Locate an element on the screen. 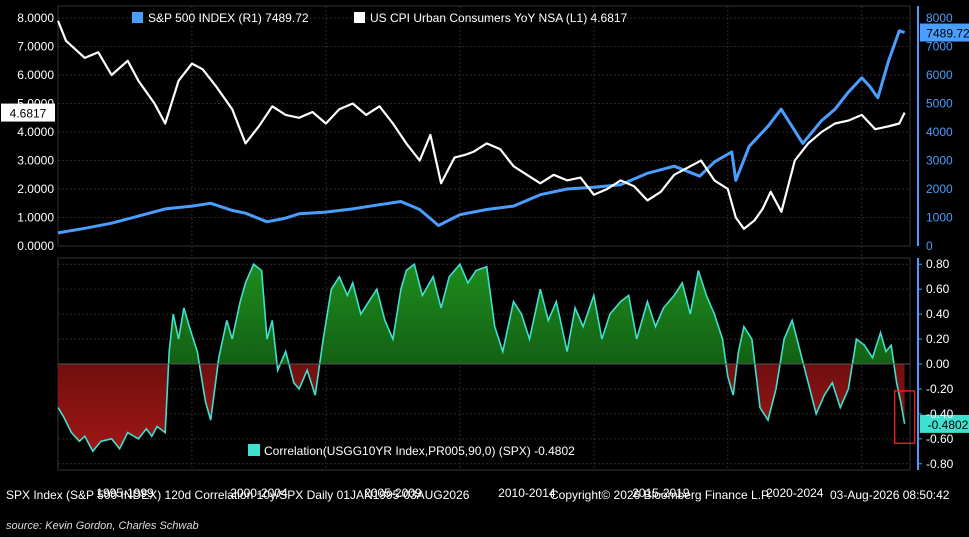  spx-last-value-label: 7489.72 is located at coordinates (947, 34).